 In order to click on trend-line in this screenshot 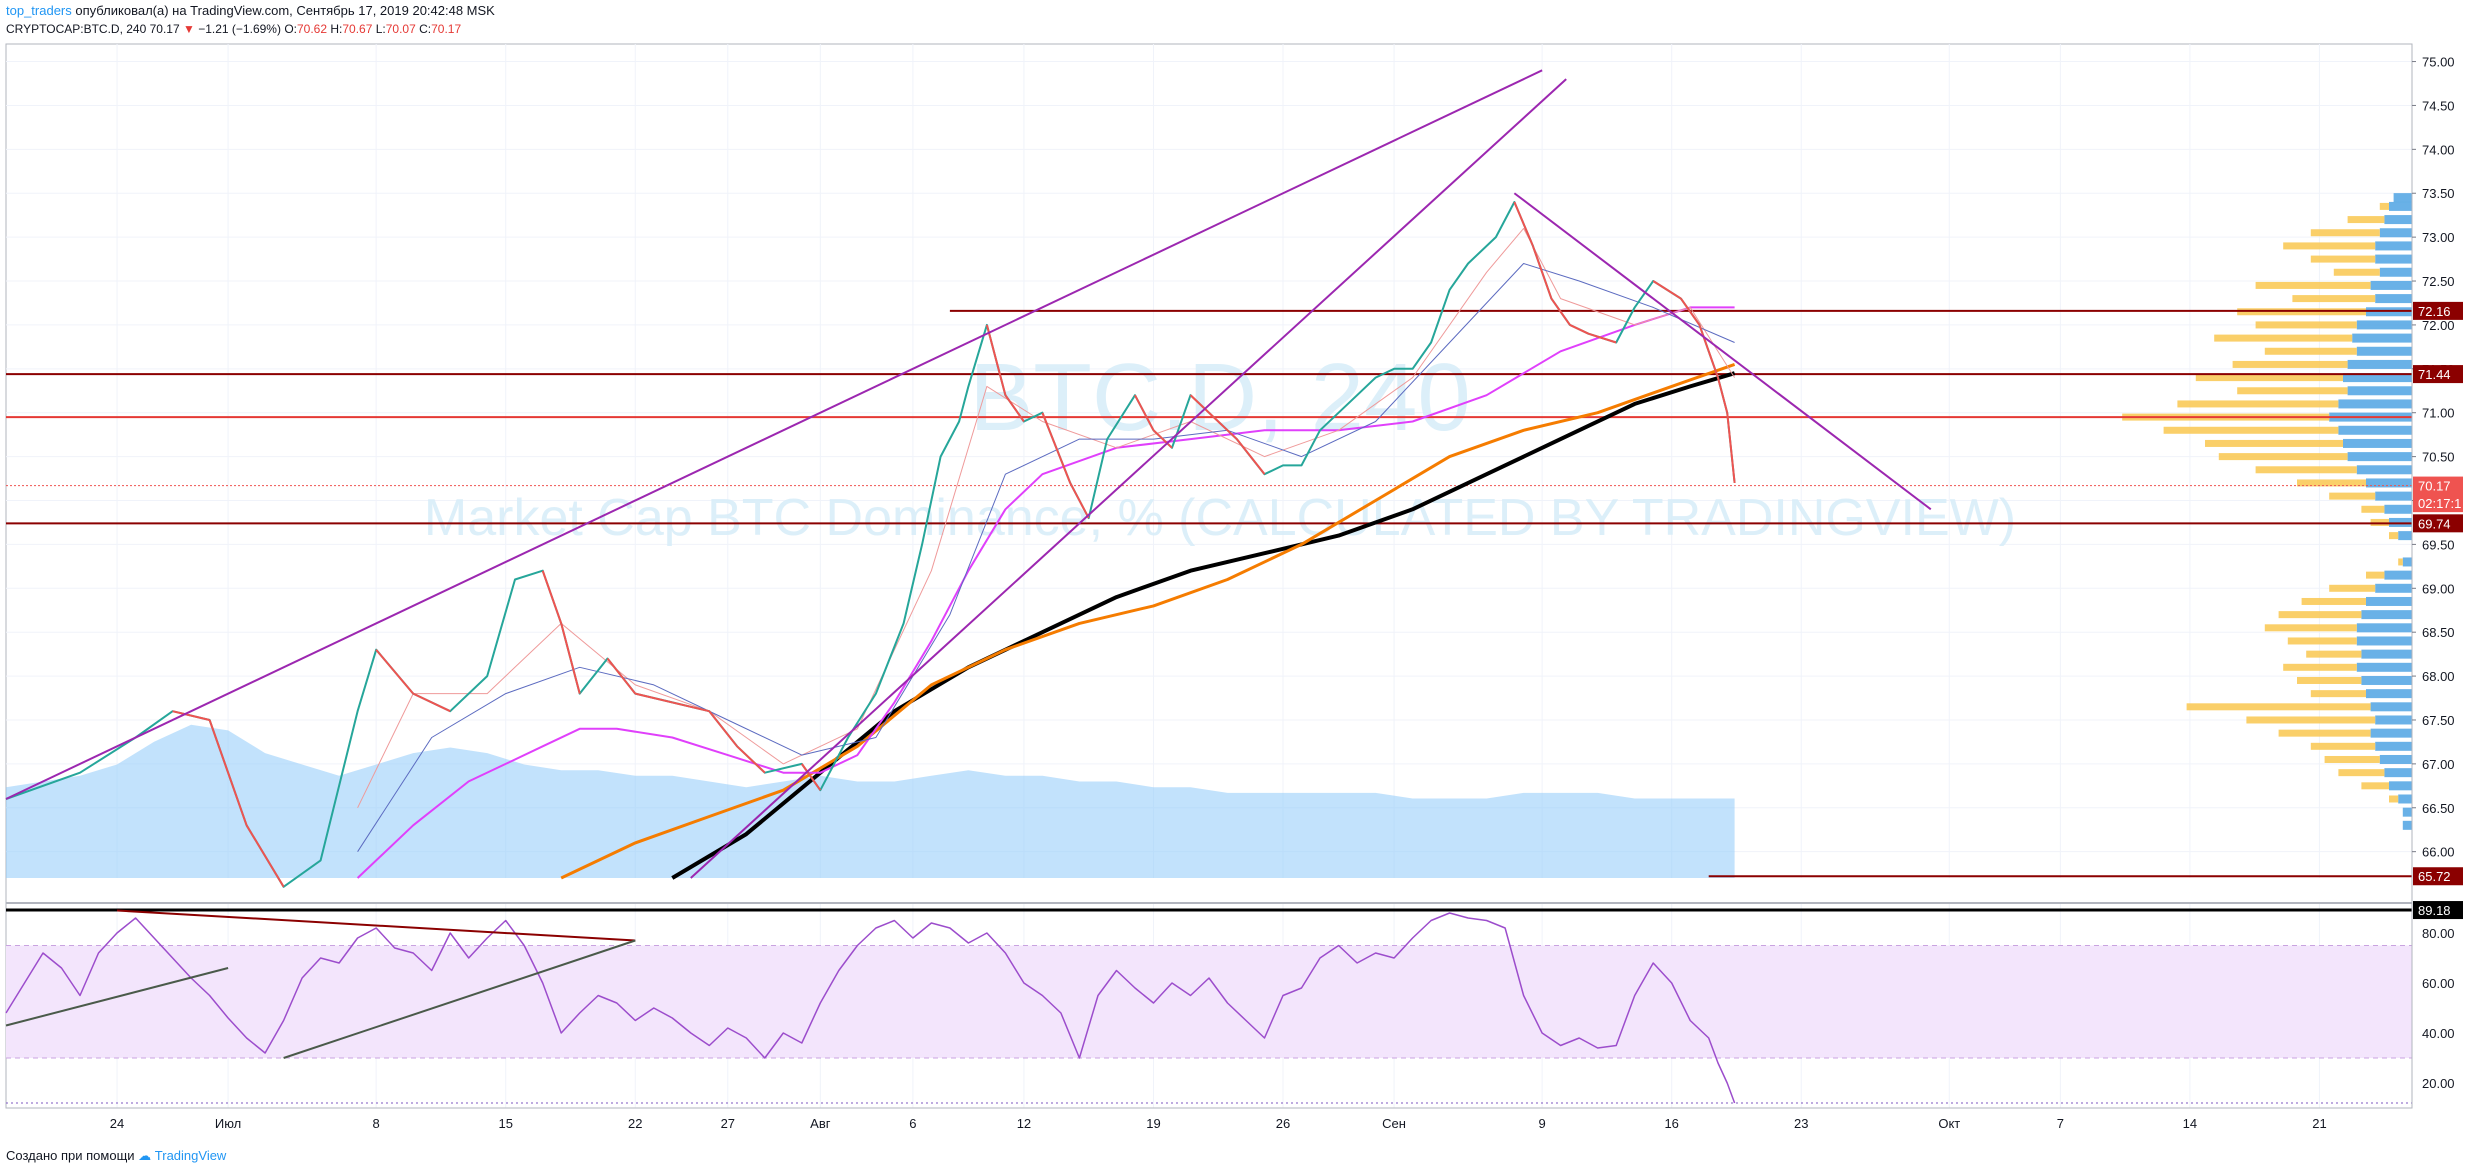, I will do `click(1722, 351)`.